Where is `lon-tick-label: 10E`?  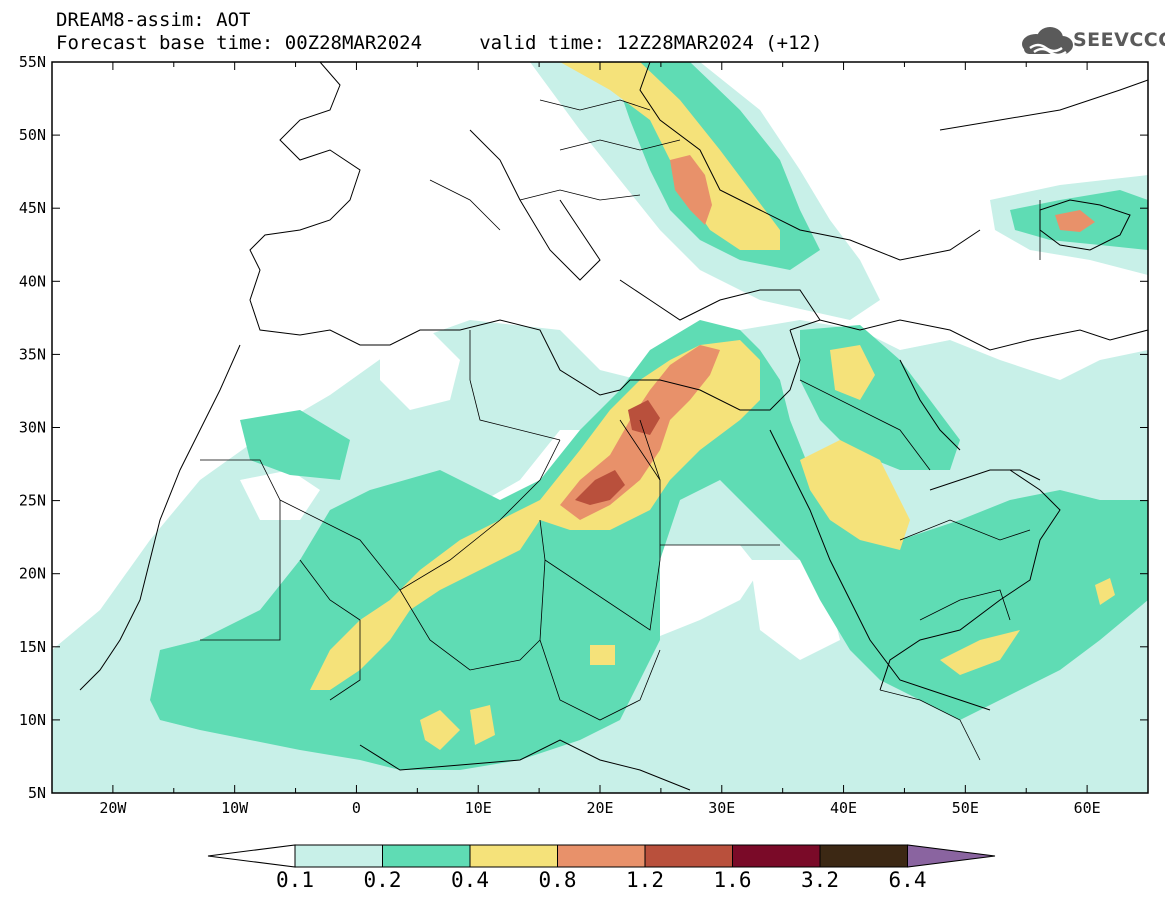 lon-tick-label: 10E is located at coordinates (478, 808).